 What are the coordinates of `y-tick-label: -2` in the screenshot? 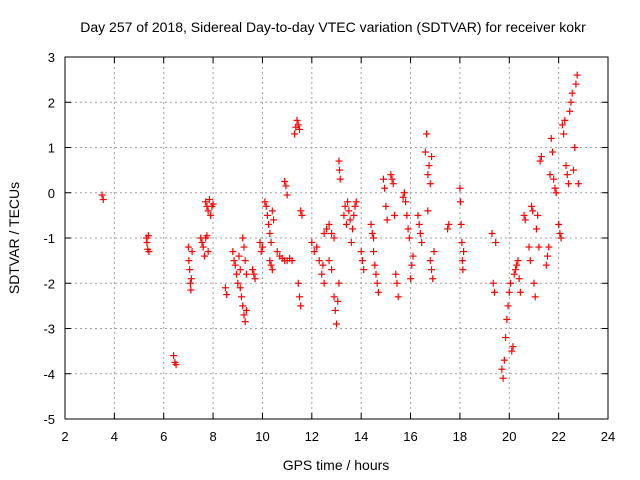 It's located at (49, 283).